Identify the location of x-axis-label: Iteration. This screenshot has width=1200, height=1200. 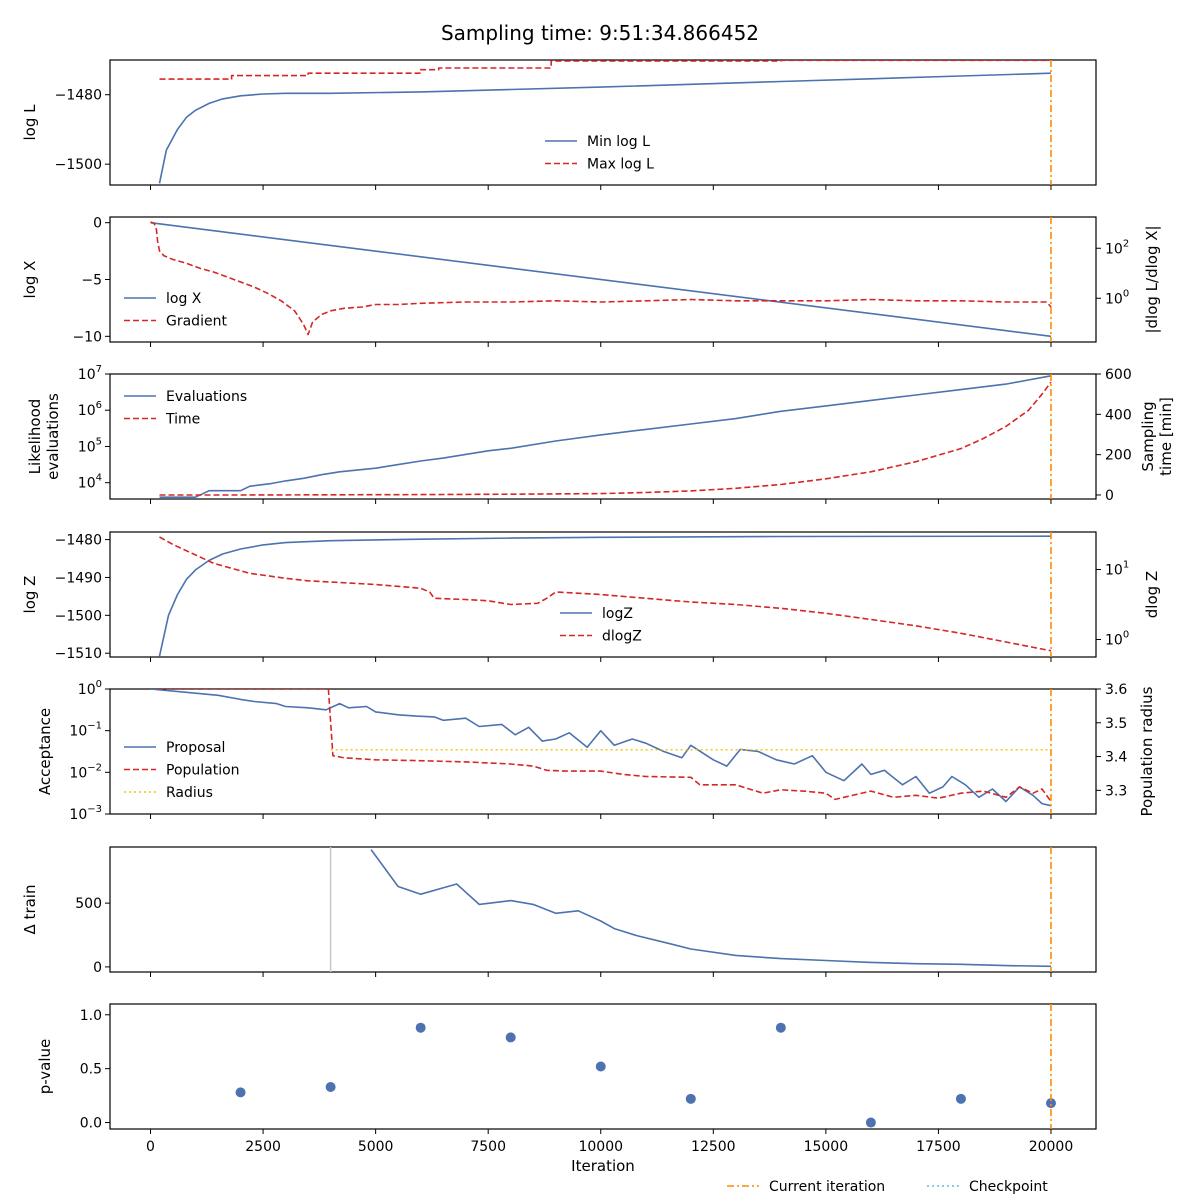
(603, 1166).